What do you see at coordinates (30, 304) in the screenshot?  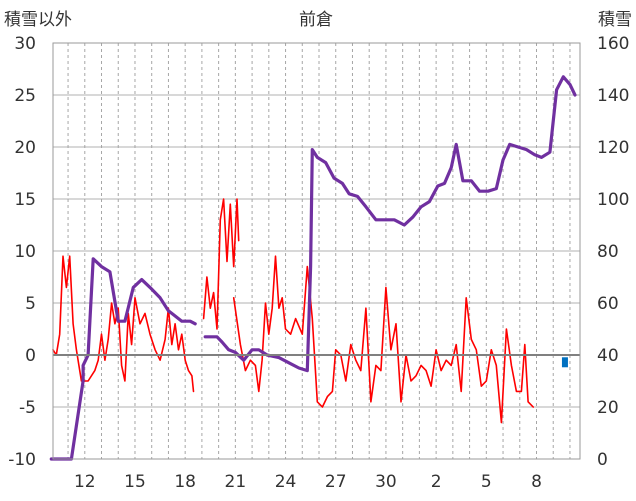 I see `y-left-tick-label: 5` at bounding box center [30, 304].